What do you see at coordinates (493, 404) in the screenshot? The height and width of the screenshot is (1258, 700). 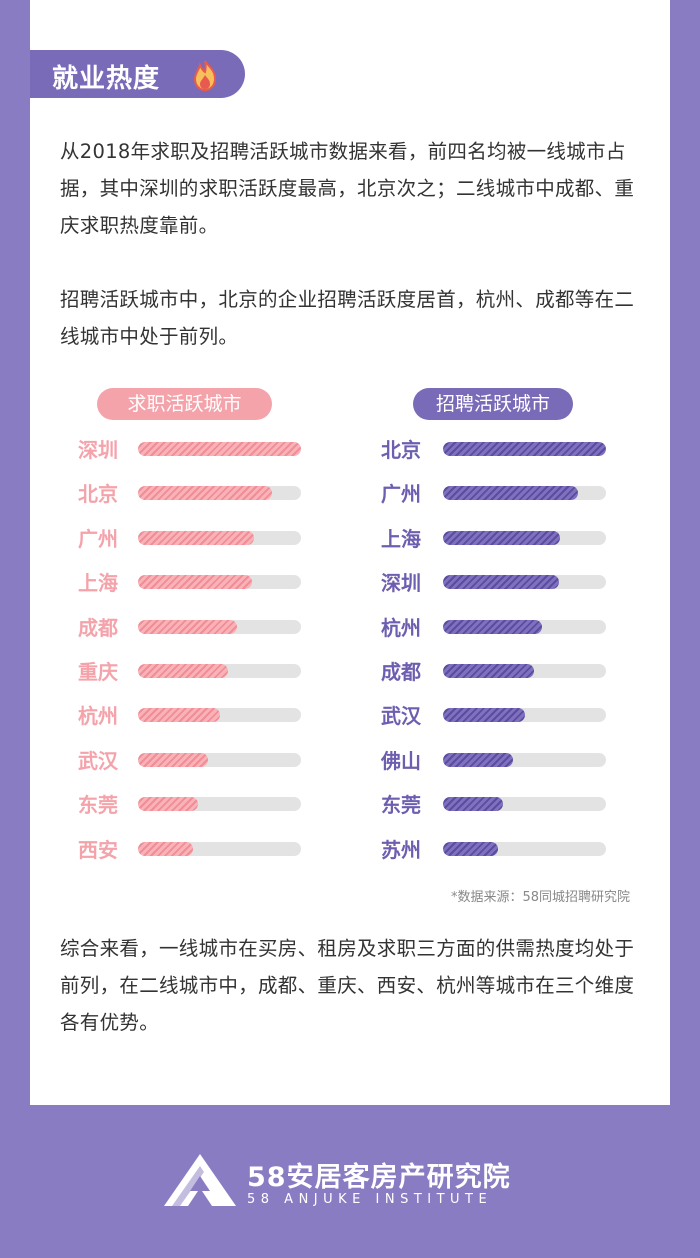 I see `recruit-chart-title: 招聘活跃城市` at bounding box center [493, 404].